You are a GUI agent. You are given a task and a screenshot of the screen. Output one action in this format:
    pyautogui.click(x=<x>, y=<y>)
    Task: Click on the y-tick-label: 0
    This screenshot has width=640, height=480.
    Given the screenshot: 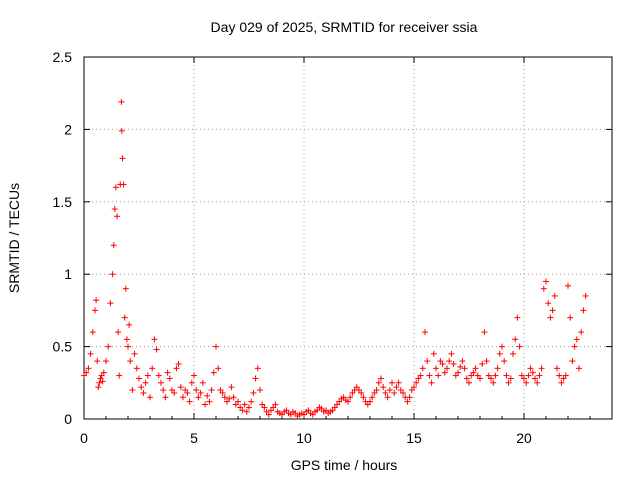 What is the action you would take?
    pyautogui.click(x=68, y=419)
    